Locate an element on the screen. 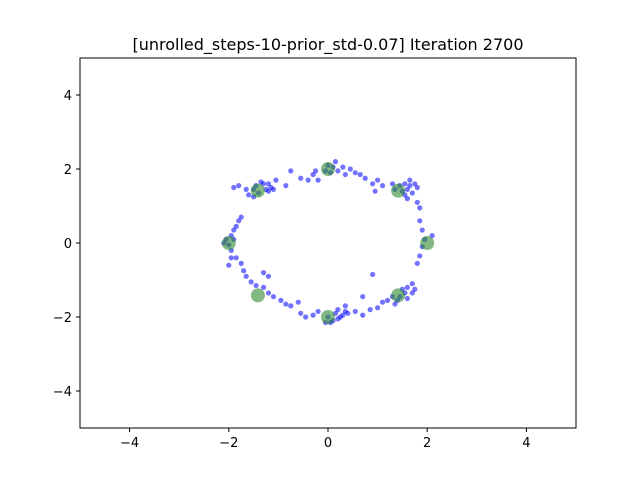 The height and width of the screenshot is (480, 640). y-tick-label: 0 is located at coordinates (68, 244).